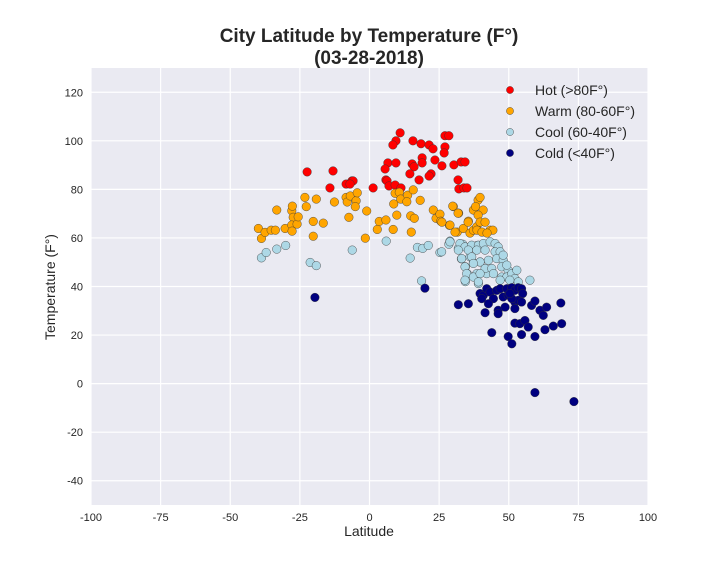 This screenshot has height=576, width=720. I want to click on y-tick-label: -40, so click(75, 482).